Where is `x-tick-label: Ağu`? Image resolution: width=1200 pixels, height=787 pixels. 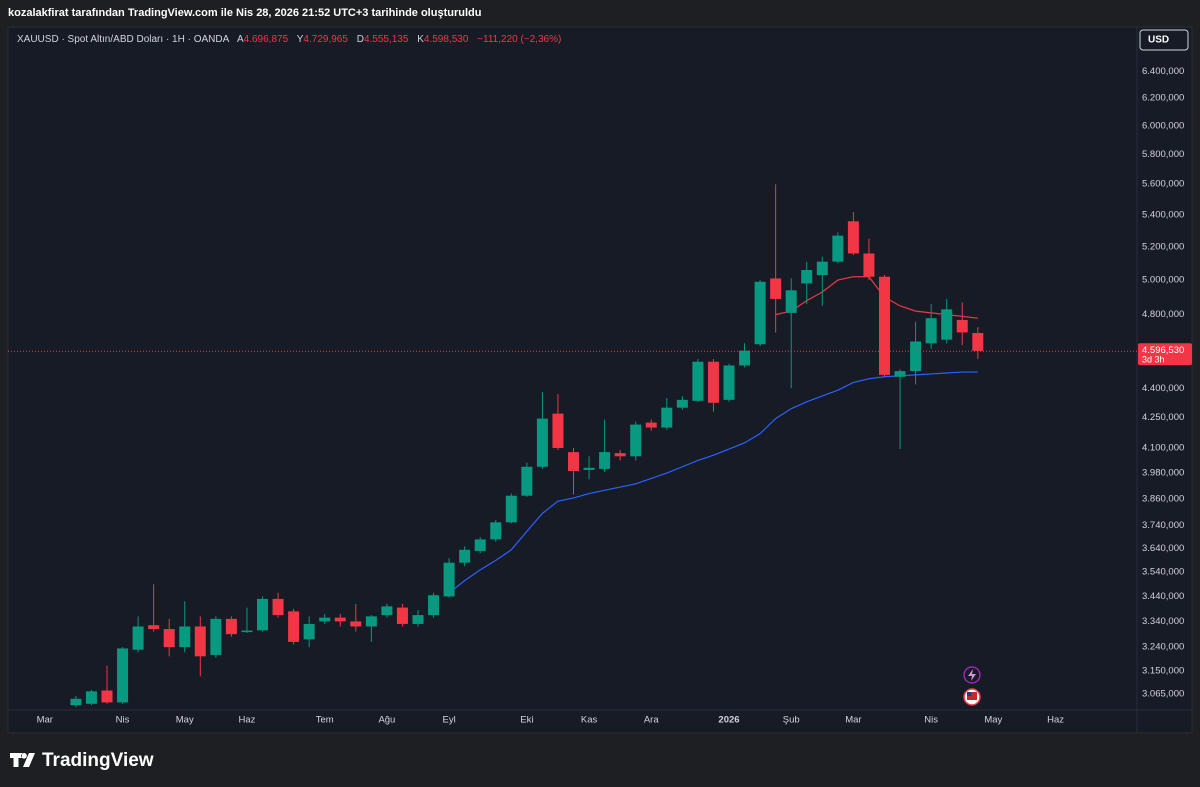
x-tick-label: Ağu is located at coordinates (386, 720).